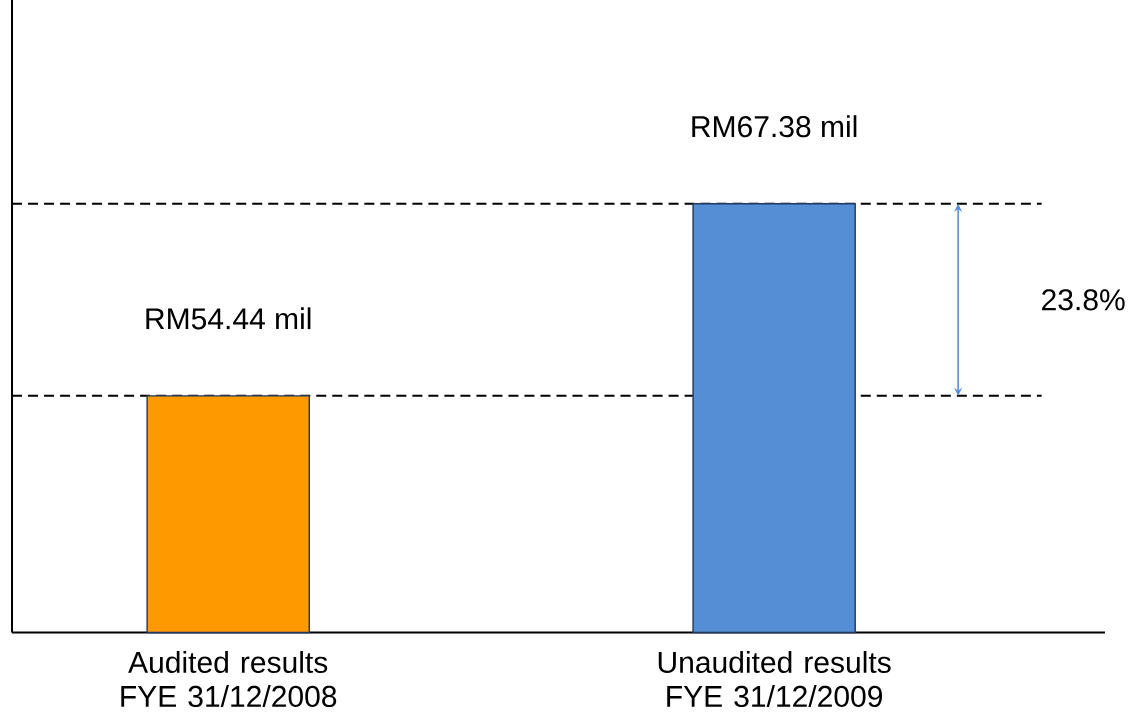 The image size is (1141, 721). Describe the element at coordinates (1083, 300) in the screenshot. I see `text: 23.8%` at that location.